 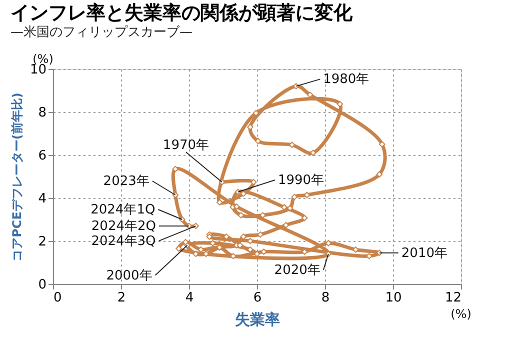 What do you see at coordinates (189, 298) in the screenshot?
I see `x-tick-label: 4` at bounding box center [189, 298].